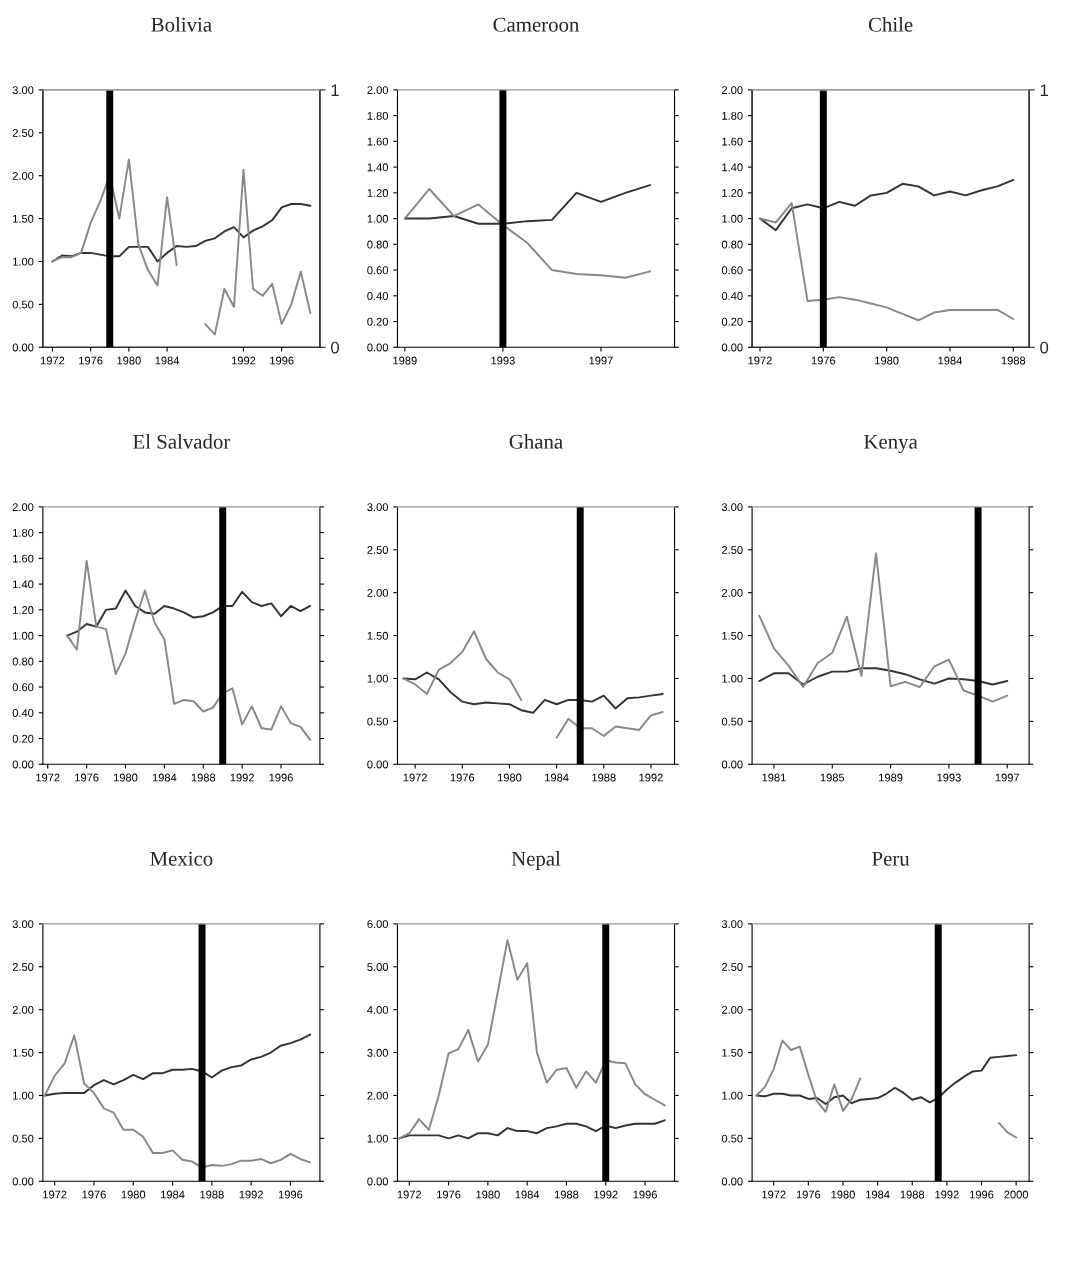  Describe the element at coordinates (181, 24) in the screenshot. I see `chart-title: Bolivia` at that location.